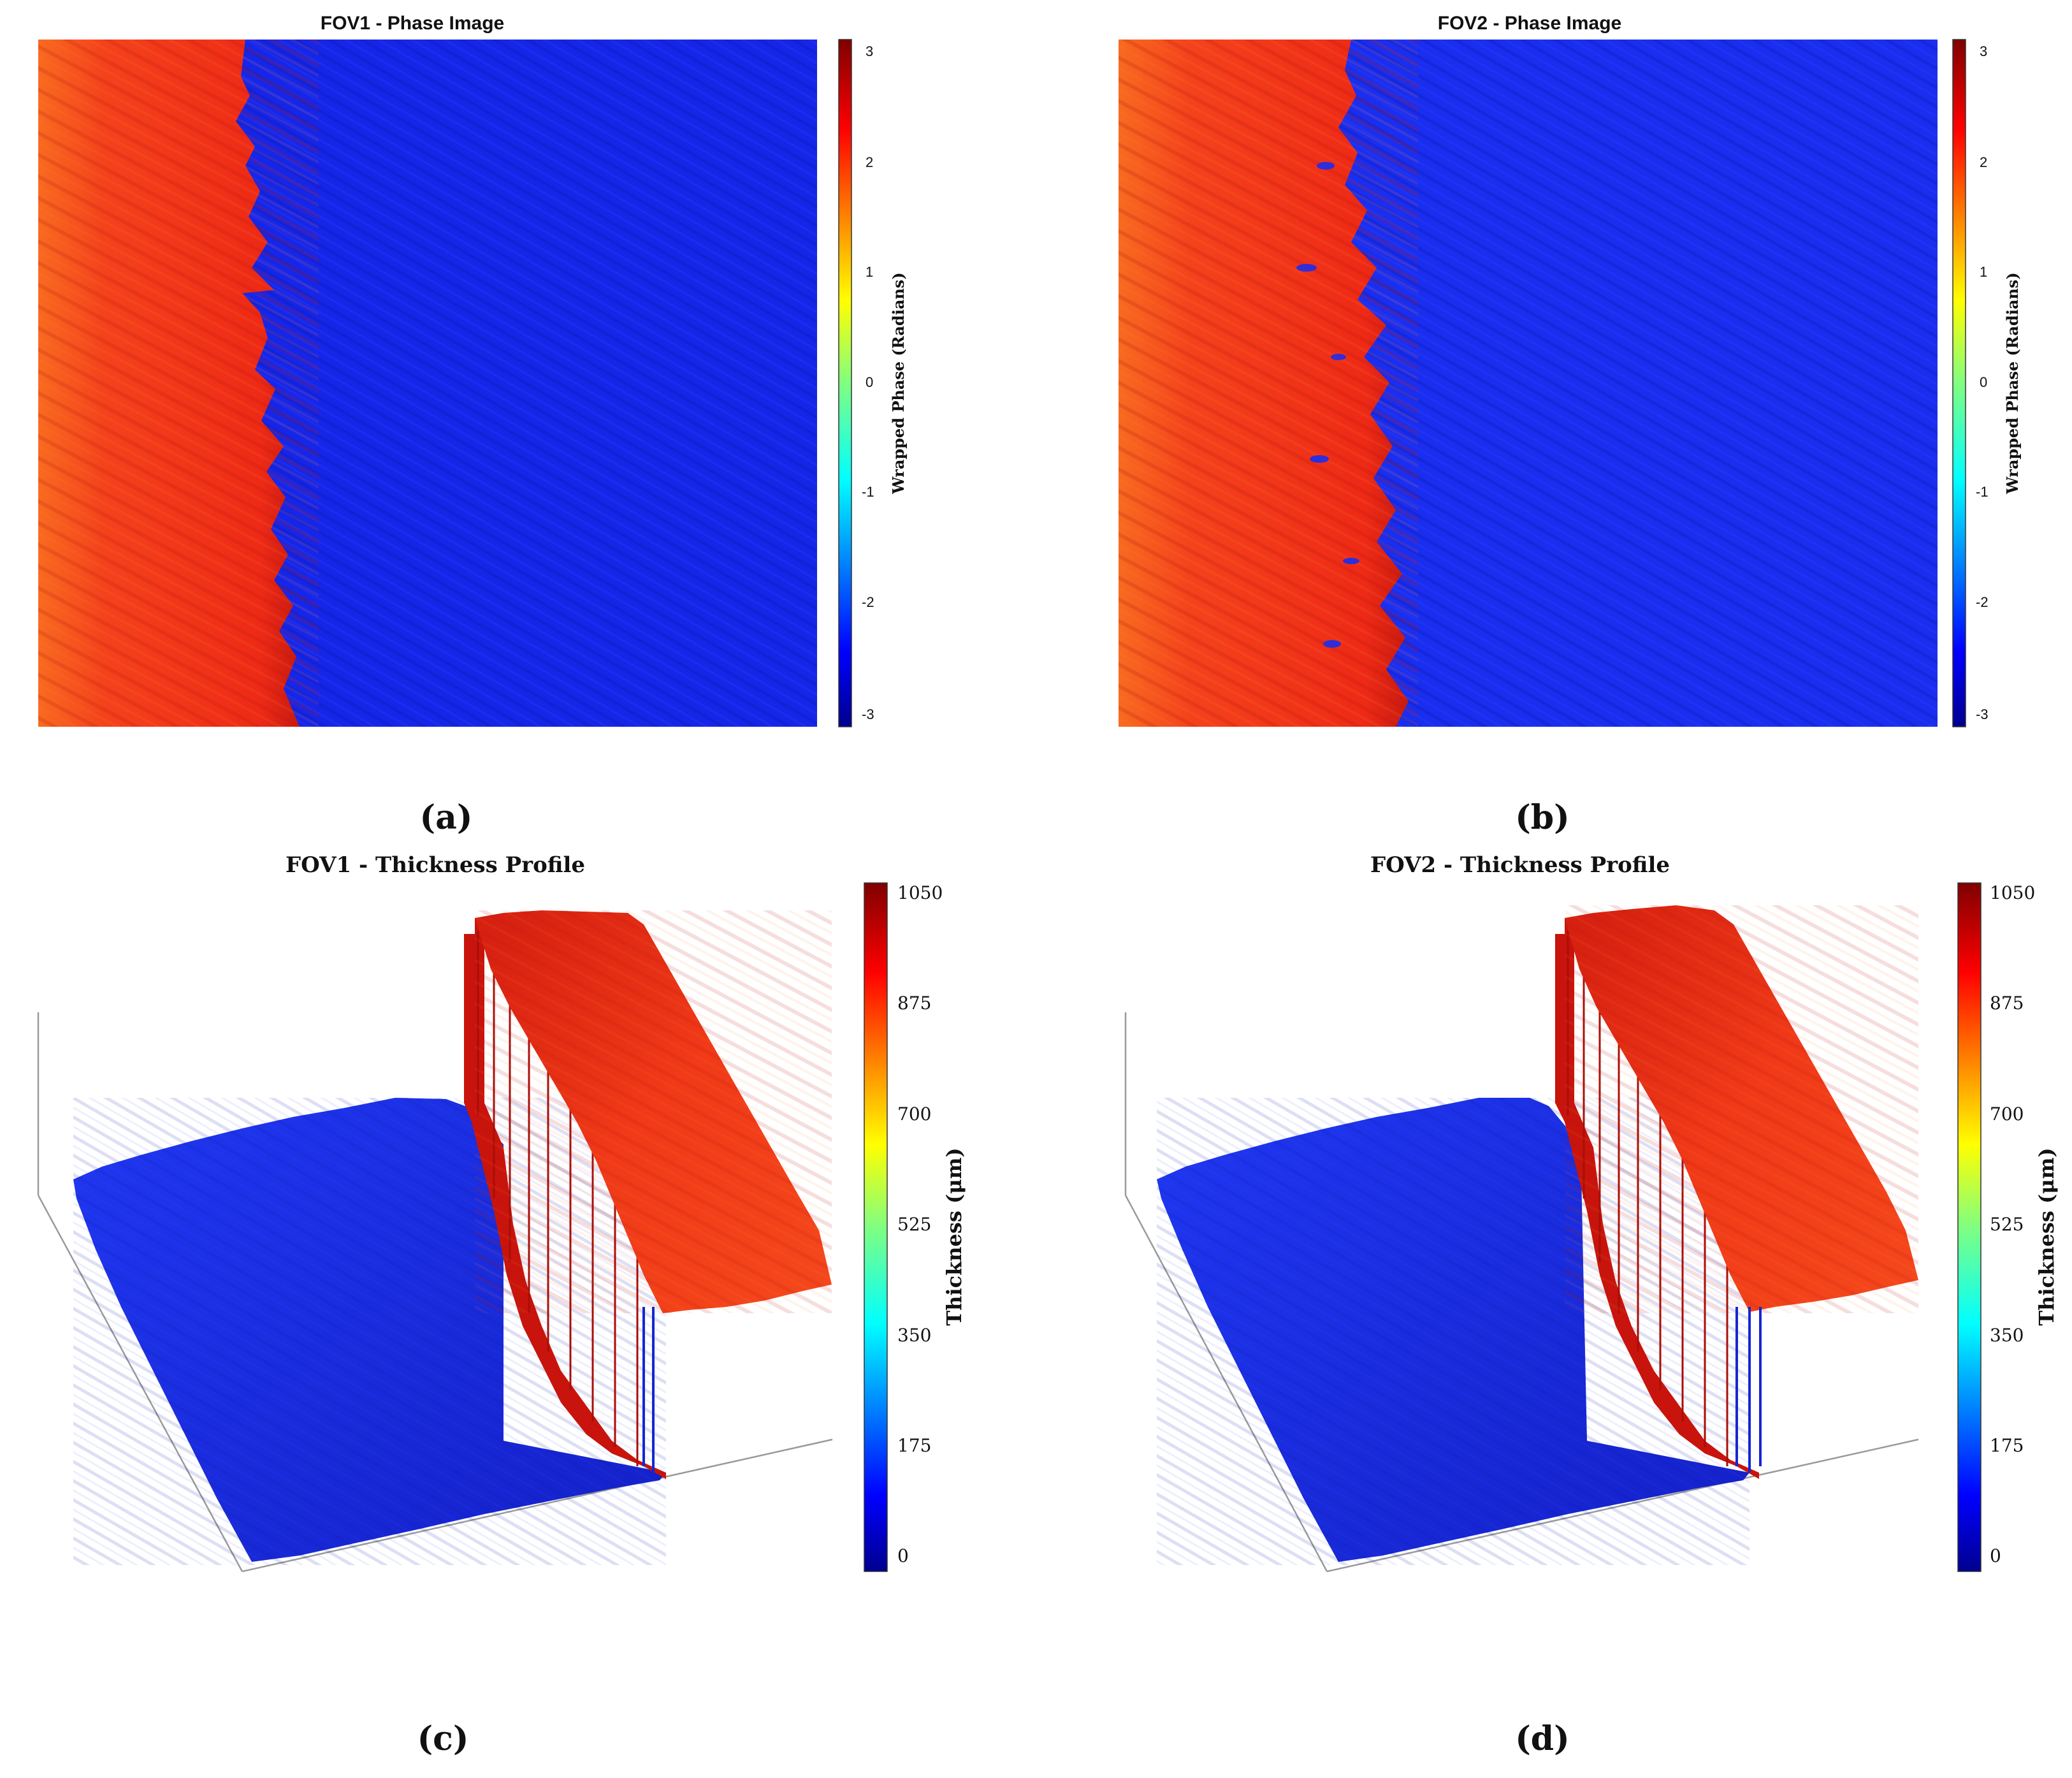 The image size is (2072, 1778). Describe the element at coordinates (1542, 817) in the screenshot. I see `panel-b-label: (b)` at that location.